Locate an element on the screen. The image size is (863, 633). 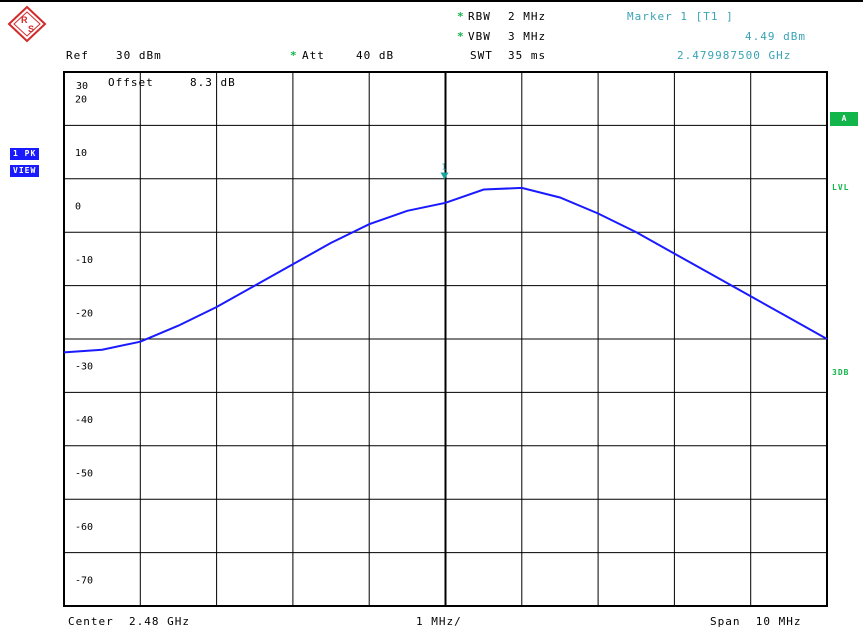
frequency-division: 1 MHz/ is located at coordinates (439, 621).